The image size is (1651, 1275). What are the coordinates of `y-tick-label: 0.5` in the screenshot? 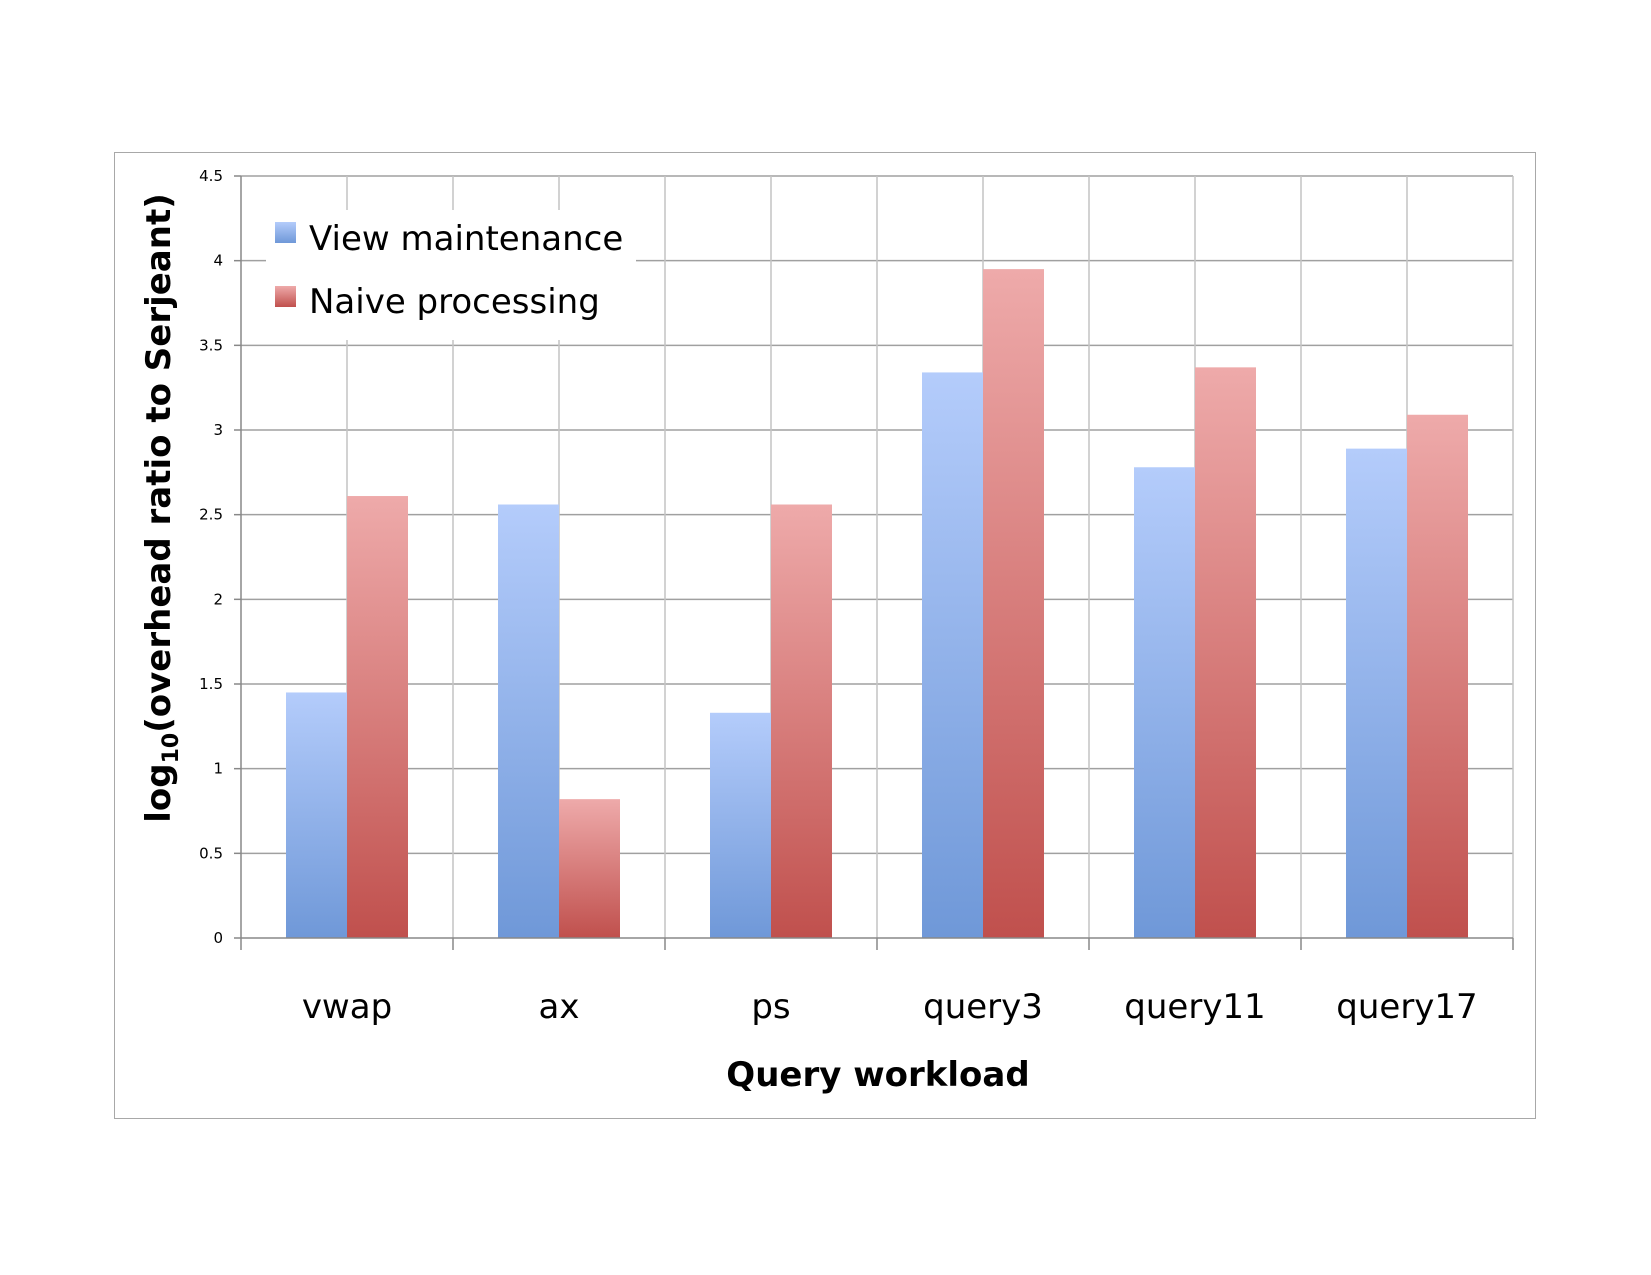 It's located at (211, 853).